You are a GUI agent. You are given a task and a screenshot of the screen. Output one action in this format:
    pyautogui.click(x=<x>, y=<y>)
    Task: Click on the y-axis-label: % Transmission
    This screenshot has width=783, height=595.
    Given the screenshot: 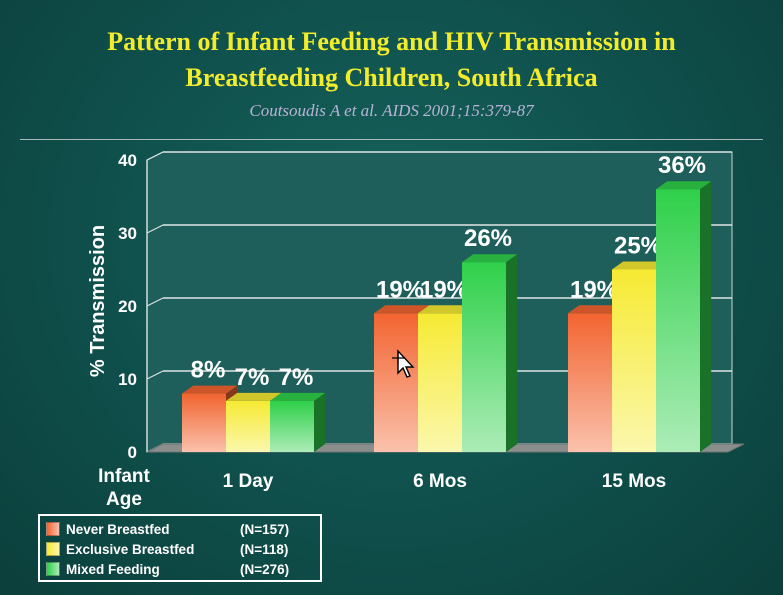 What is the action you would take?
    pyautogui.click(x=98, y=301)
    